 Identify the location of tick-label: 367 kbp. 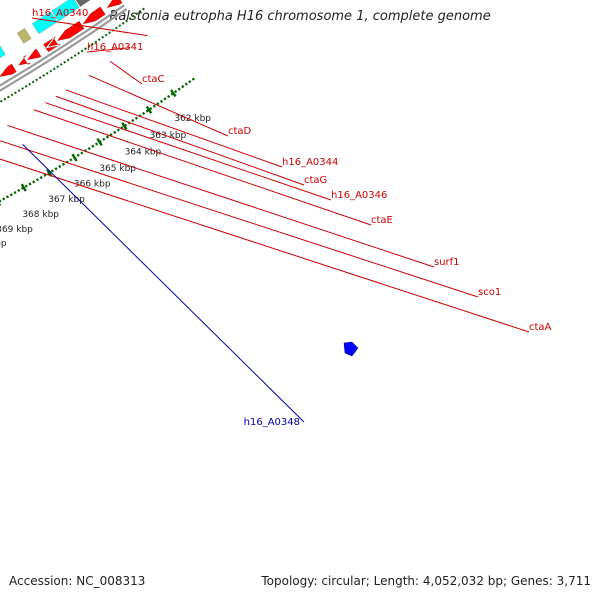
(66, 200).